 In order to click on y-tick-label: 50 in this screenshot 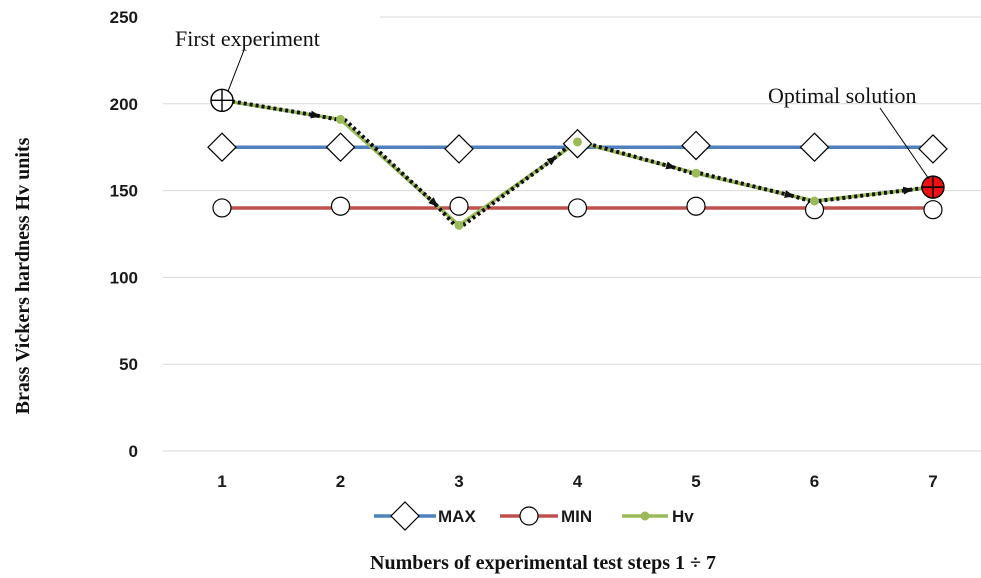, I will do `click(128, 364)`.